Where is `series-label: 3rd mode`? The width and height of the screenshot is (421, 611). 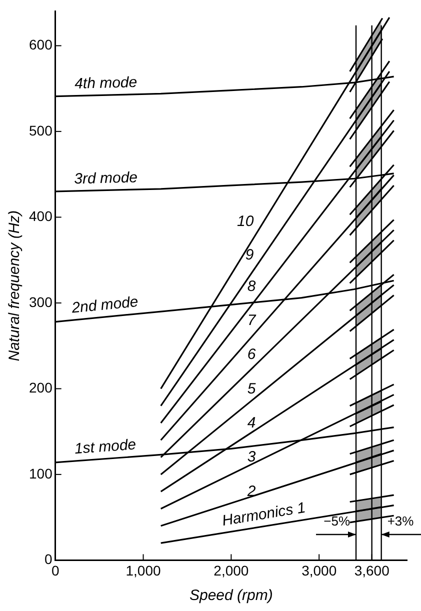 series-label: 3rd mode is located at coordinates (106, 178).